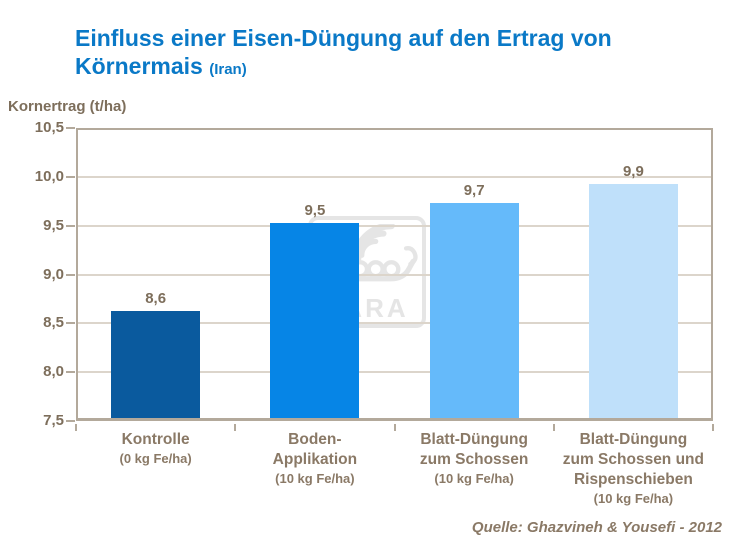  I want to click on x-category-label-line: Kontrolle, so click(155, 439).